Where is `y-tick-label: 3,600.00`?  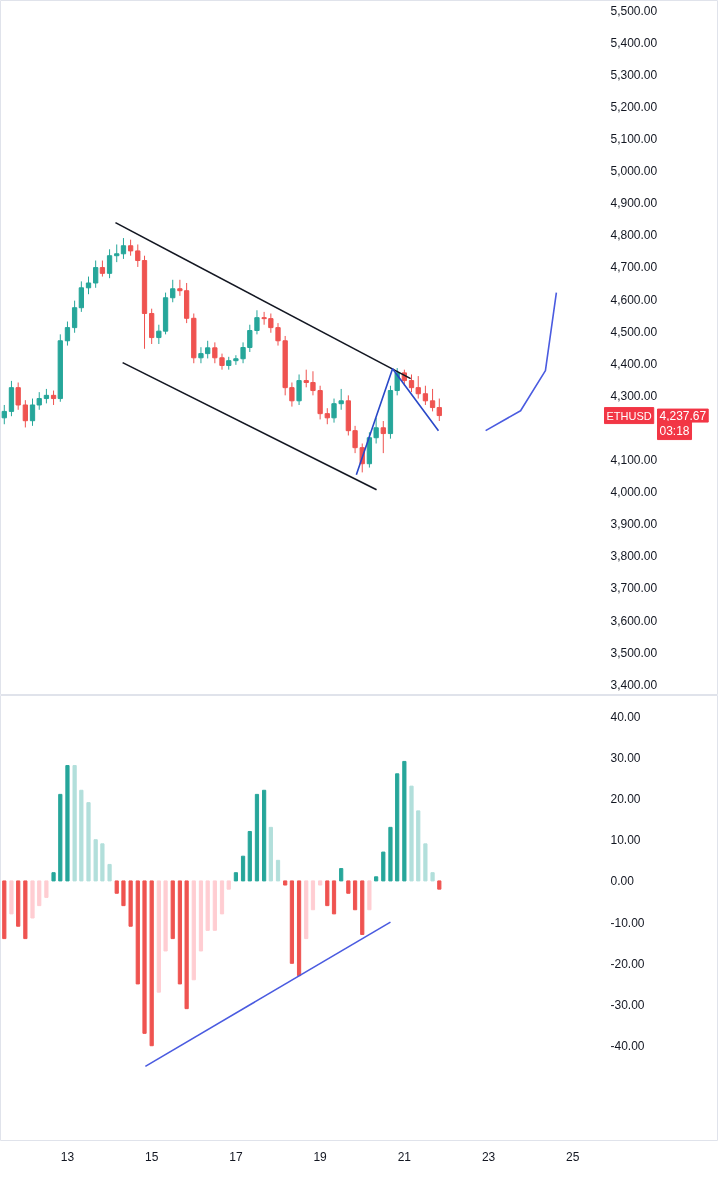
y-tick-label: 3,600.00 is located at coordinates (634, 620).